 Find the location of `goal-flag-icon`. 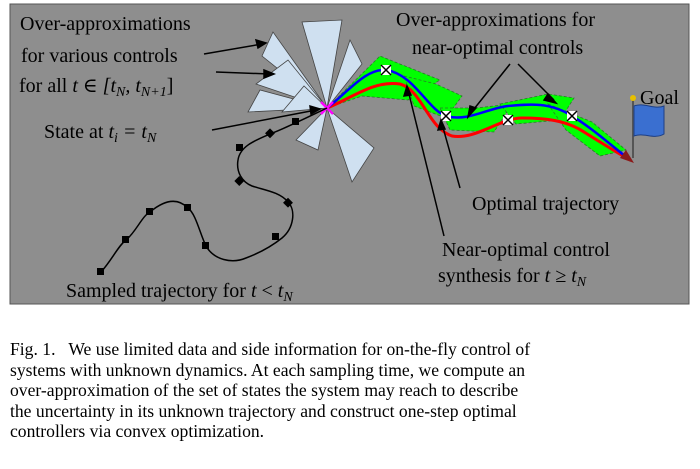

goal-flag-icon is located at coordinates (647, 126).